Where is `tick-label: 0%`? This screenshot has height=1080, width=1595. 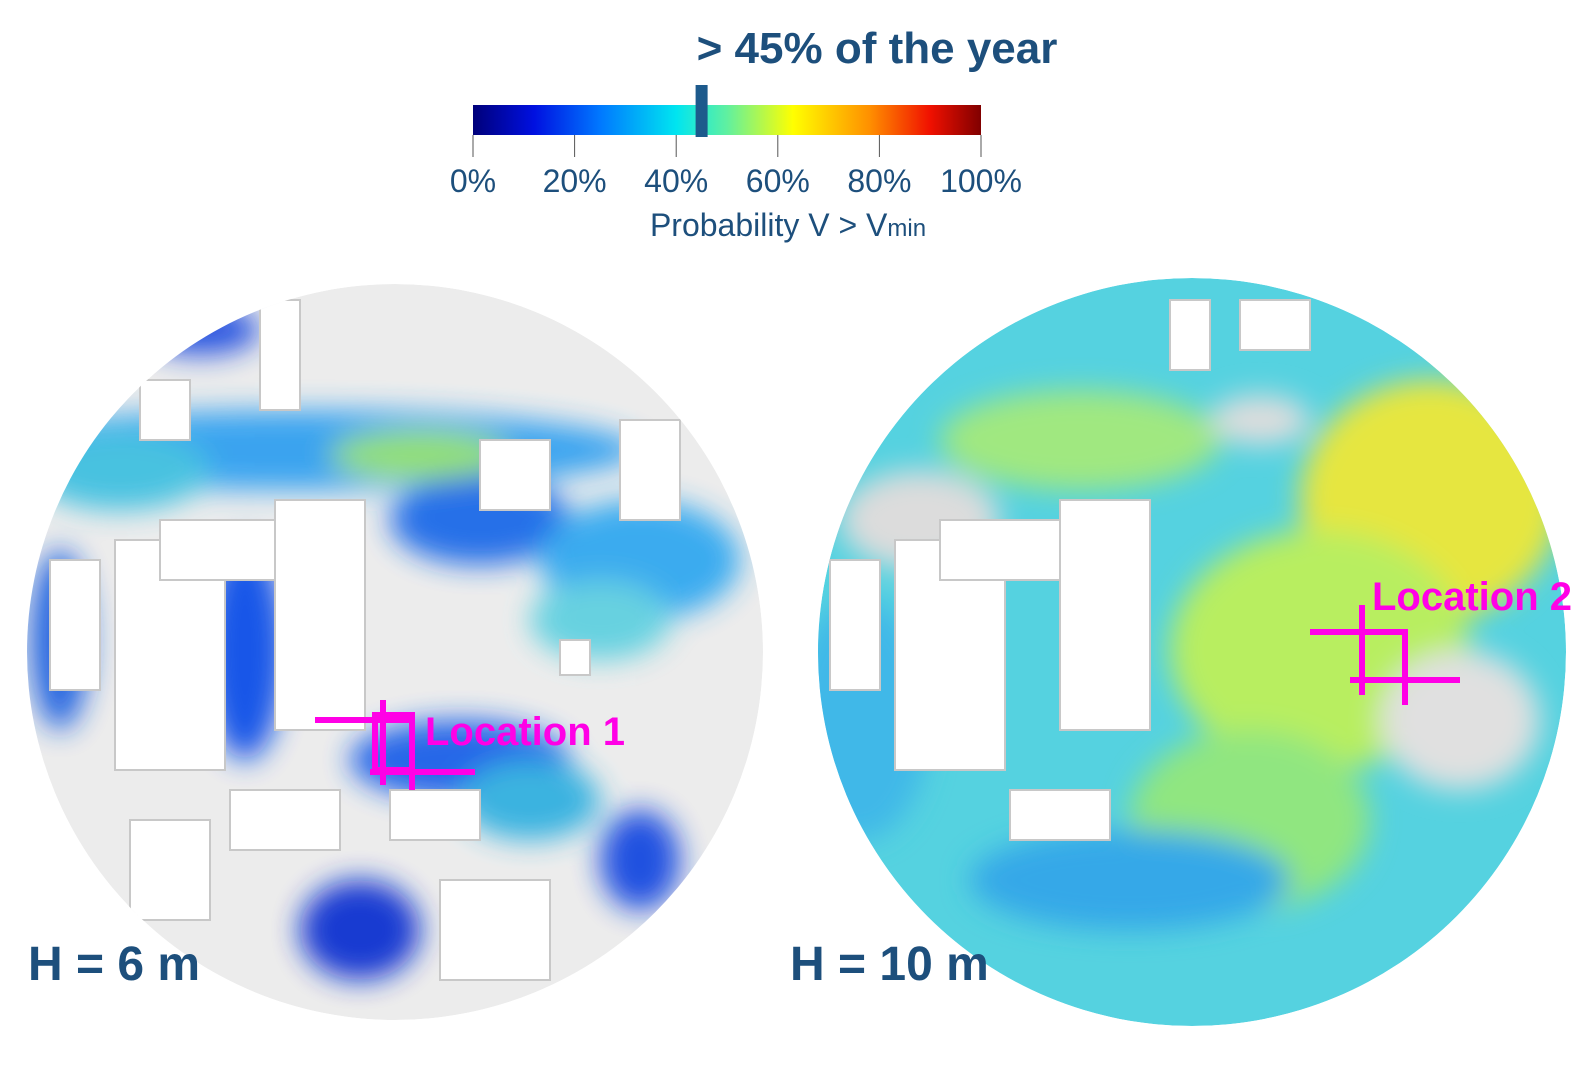
tick-label: 0% is located at coordinates (473, 181).